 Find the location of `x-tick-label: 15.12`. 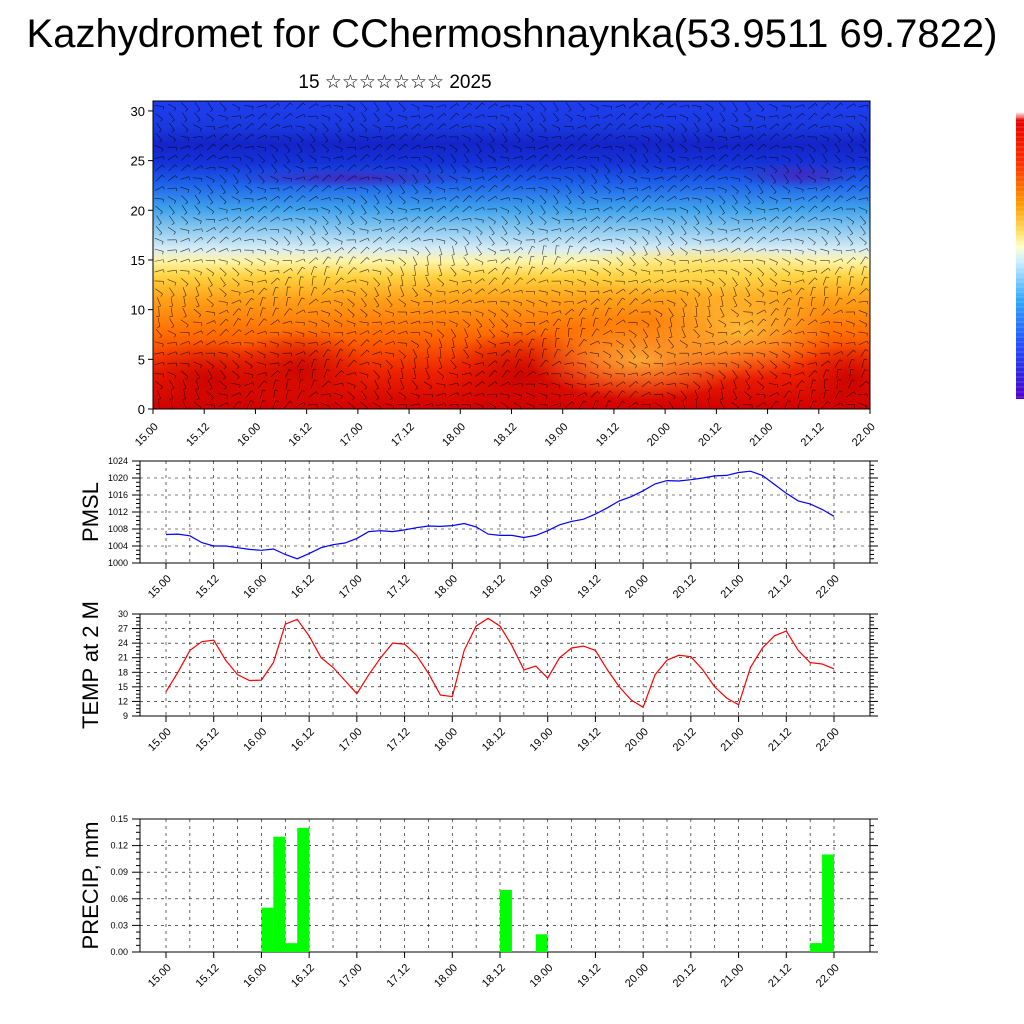

x-tick-label: 15.12 is located at coordinates (208, 587).